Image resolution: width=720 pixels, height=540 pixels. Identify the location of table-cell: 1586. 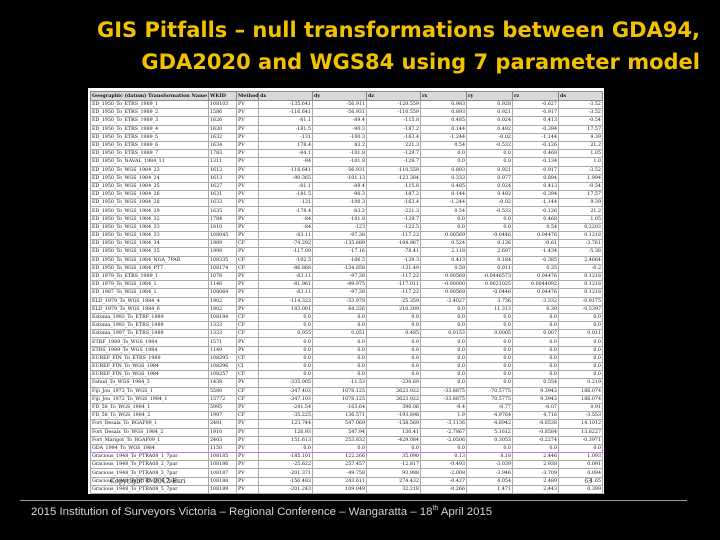
(222, 113).